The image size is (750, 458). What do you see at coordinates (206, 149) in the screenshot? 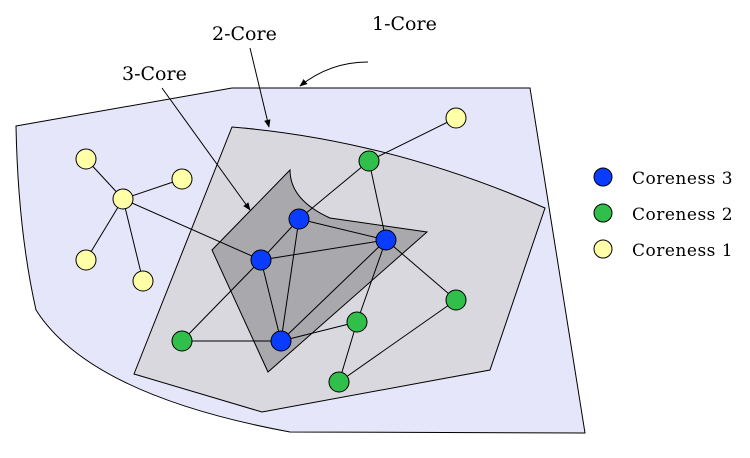
I see `callout-3-core-arrow` at bounding box center [206, 149].